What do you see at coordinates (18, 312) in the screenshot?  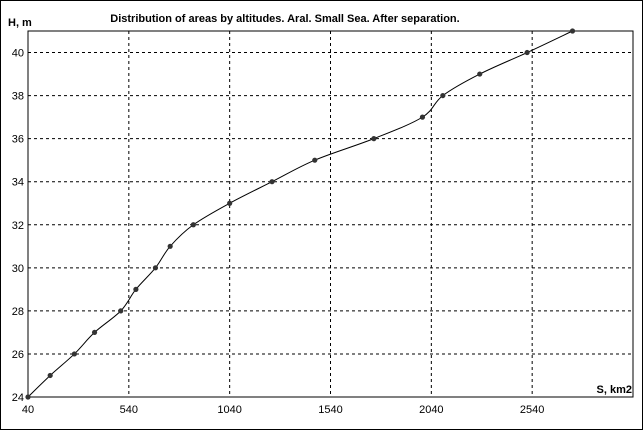 I see `y-tick-label: 28` at bounding box center [18, 312].